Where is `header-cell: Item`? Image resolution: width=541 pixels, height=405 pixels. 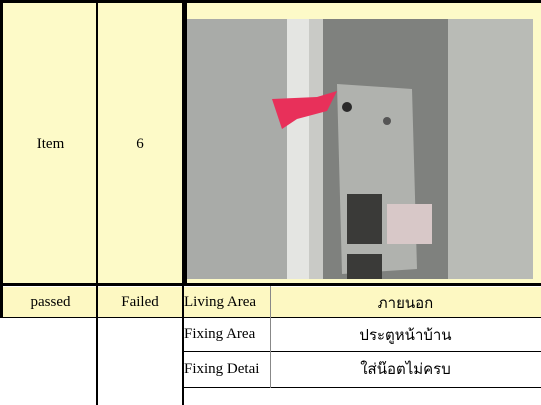 header-cell: Item is located at coordinates (50, 143).